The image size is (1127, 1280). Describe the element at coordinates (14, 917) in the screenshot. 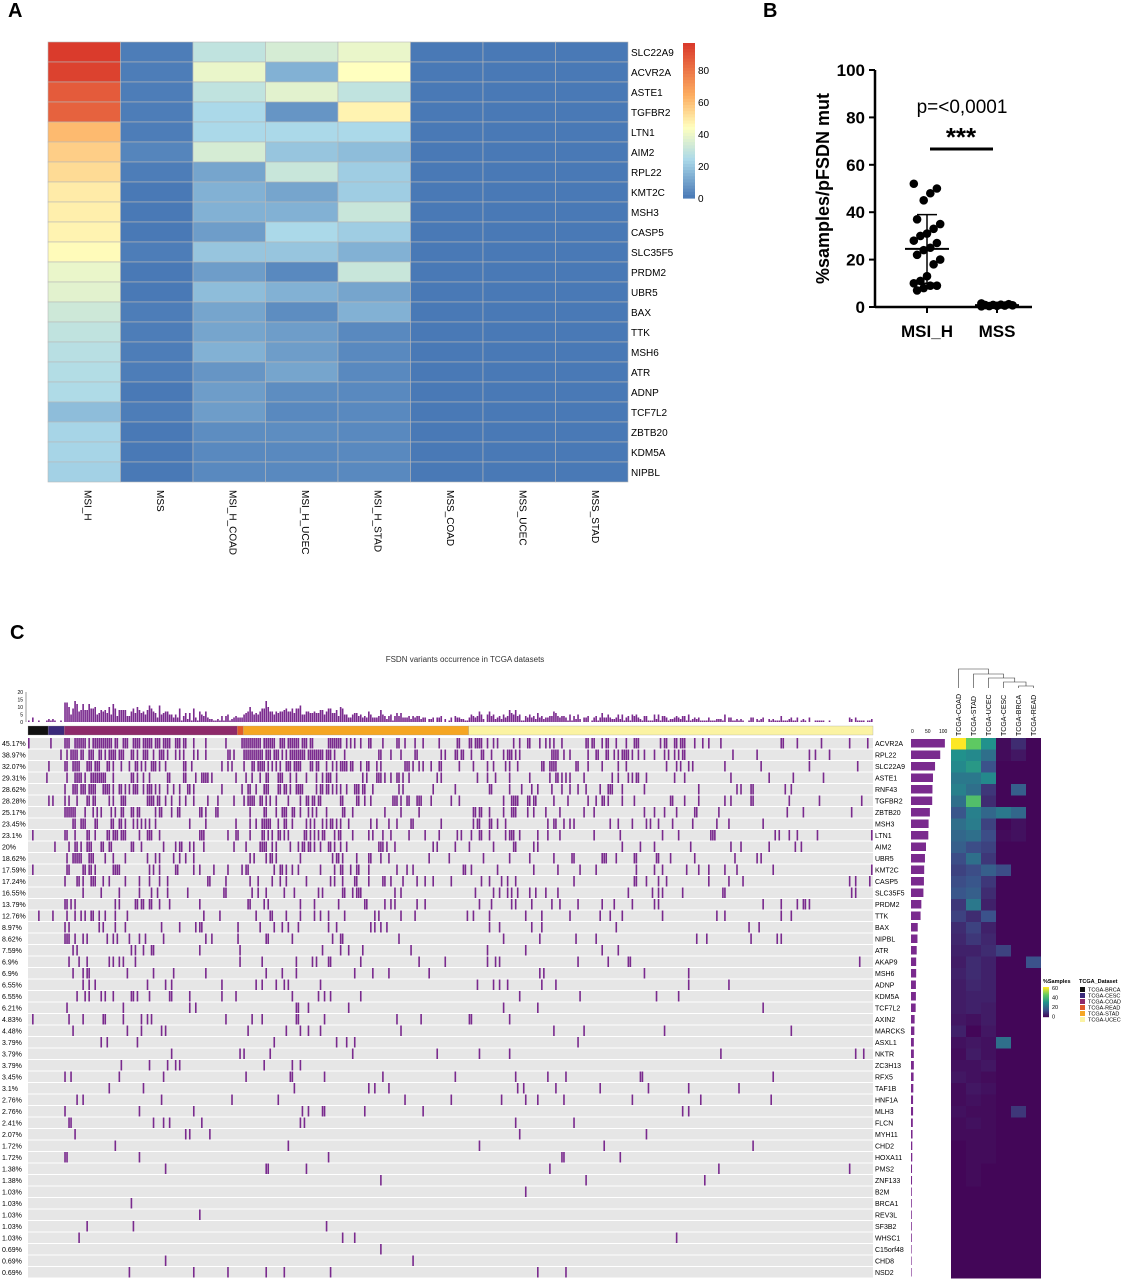

I see `percent-label: 12.76%` at that location.